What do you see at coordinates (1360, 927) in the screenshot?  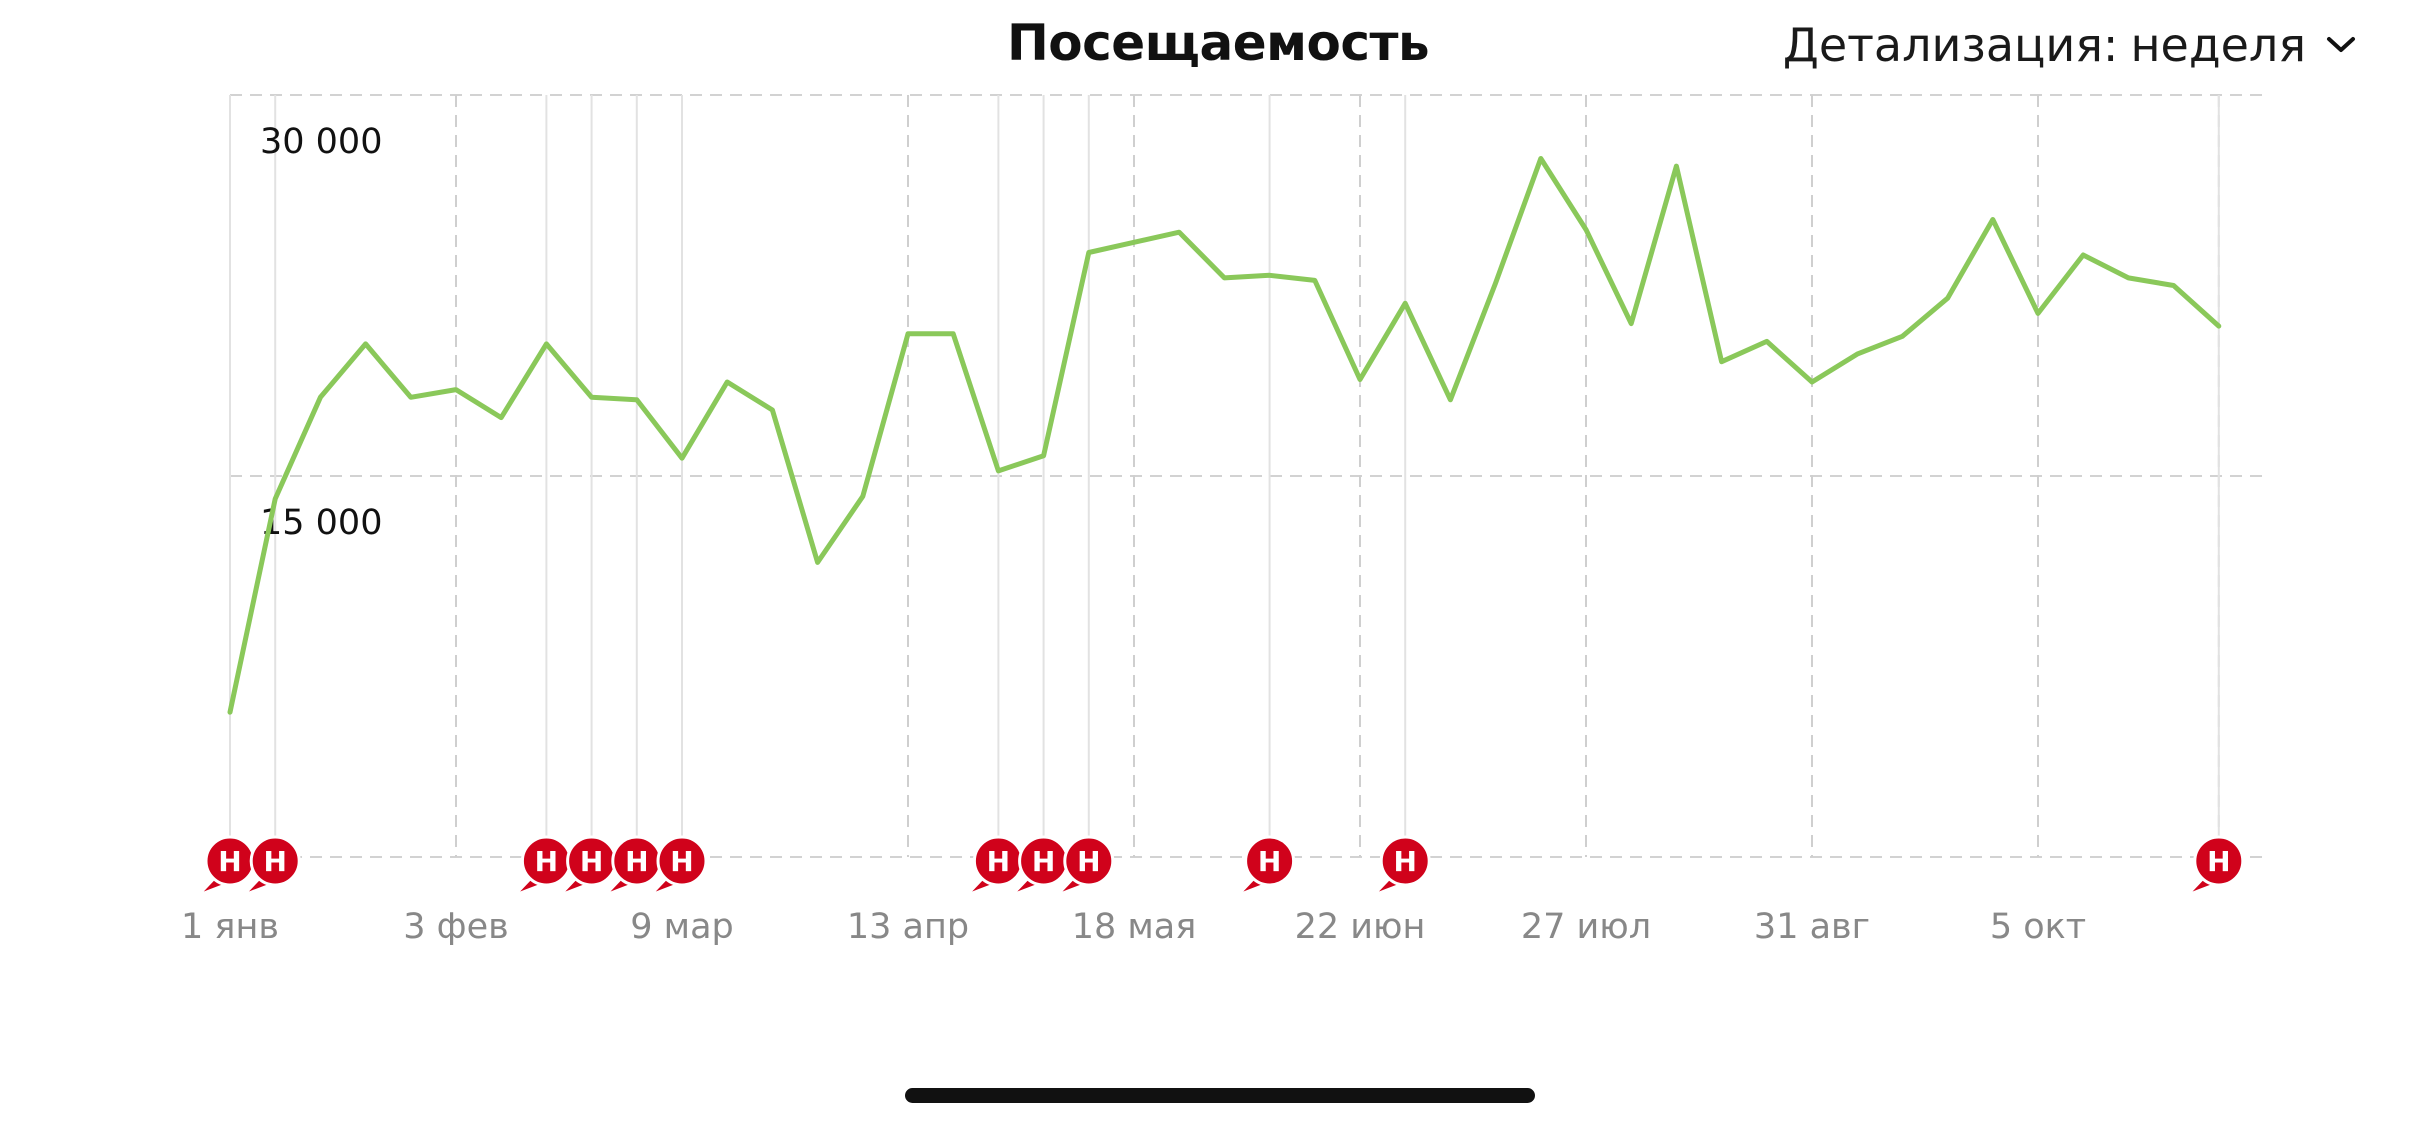 I see `x-tick-label: 22 июн` at bounding box center [1360, 927].